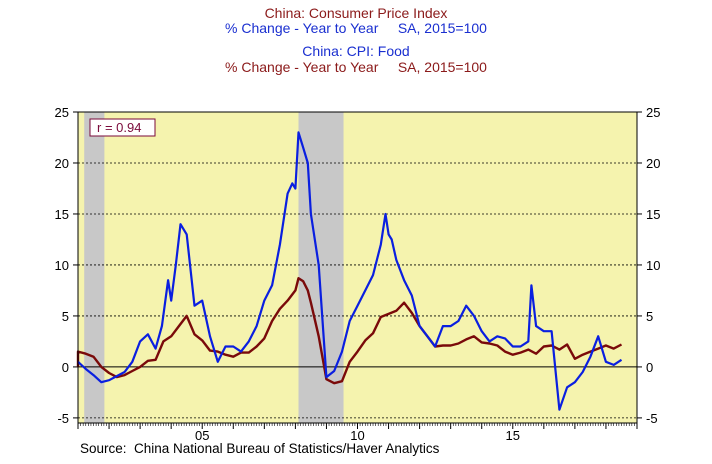 This screenshot has height=464, width=712. What do you see at coordinates (356, 67) in the screenshot?
I see `title-line-4: % Change - Year to Year SA, 2015=100` at bounding box center [356, 67].